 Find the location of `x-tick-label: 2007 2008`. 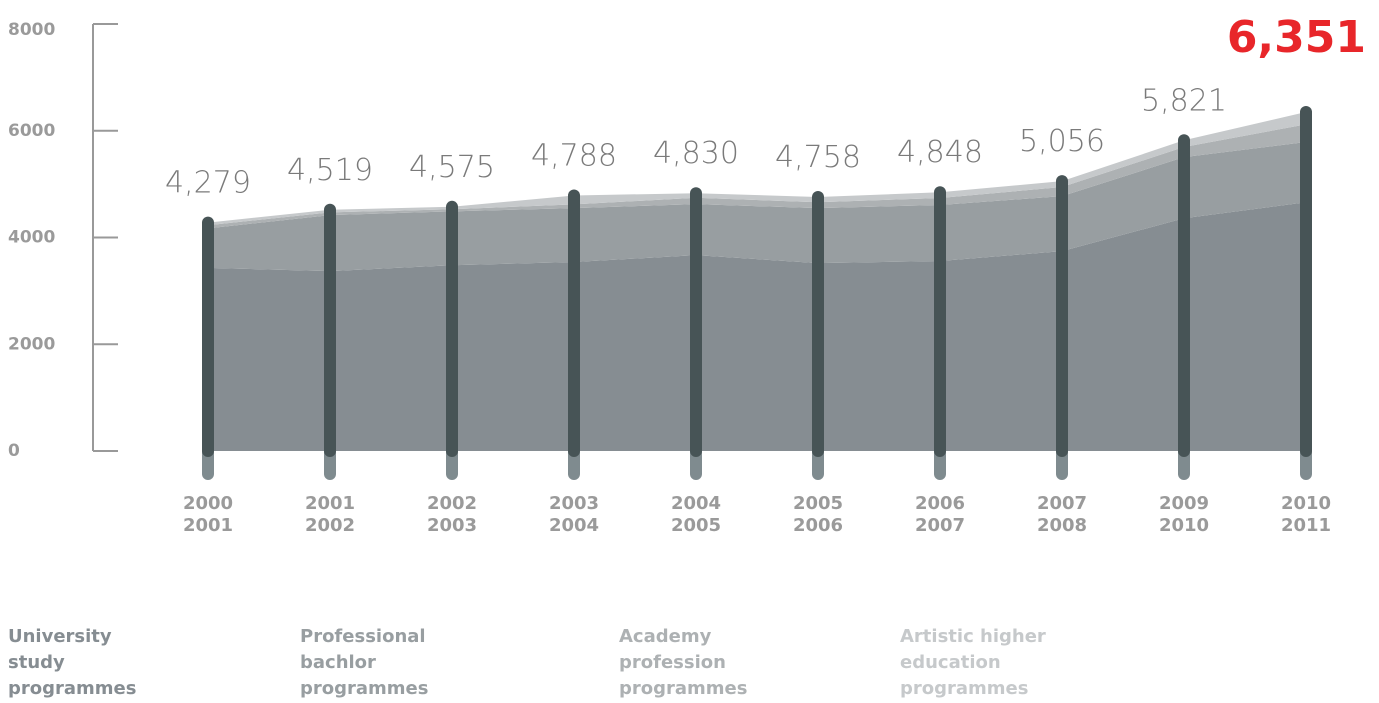

x-tick-label: 2007 2008 is located at coordinates (1062, 514).